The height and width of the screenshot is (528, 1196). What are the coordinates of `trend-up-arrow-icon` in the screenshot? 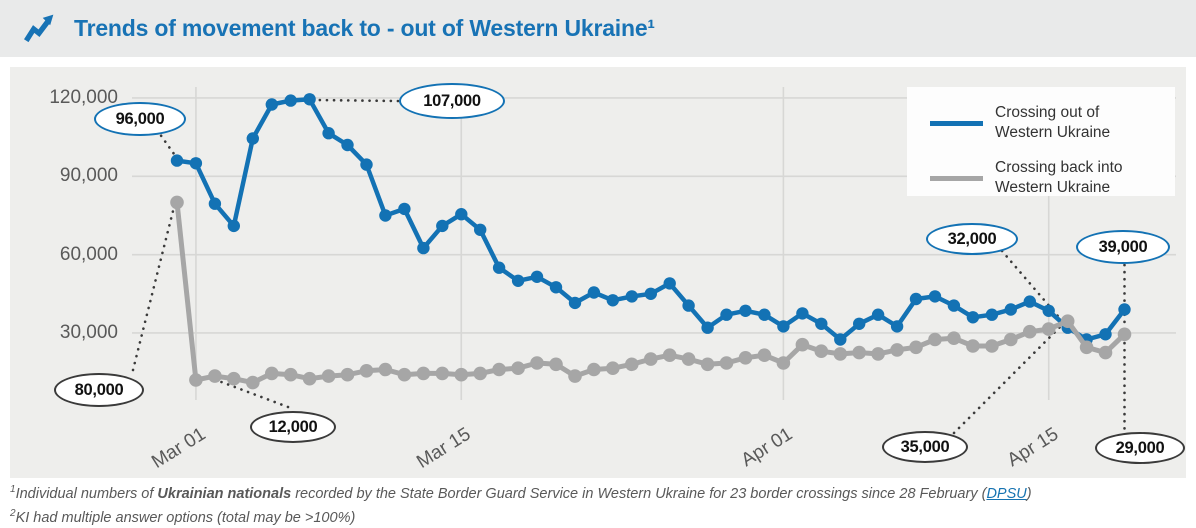 It's located at (39, 28).